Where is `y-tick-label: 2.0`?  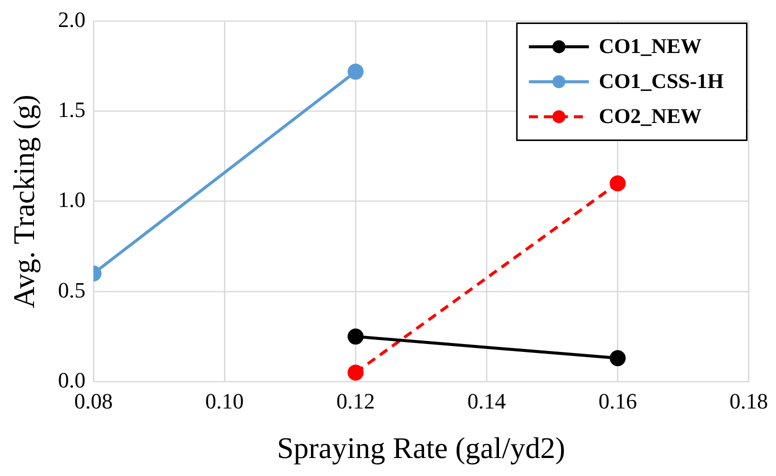
y-tick-label: 2.0 is located at coordinates (72, 19).